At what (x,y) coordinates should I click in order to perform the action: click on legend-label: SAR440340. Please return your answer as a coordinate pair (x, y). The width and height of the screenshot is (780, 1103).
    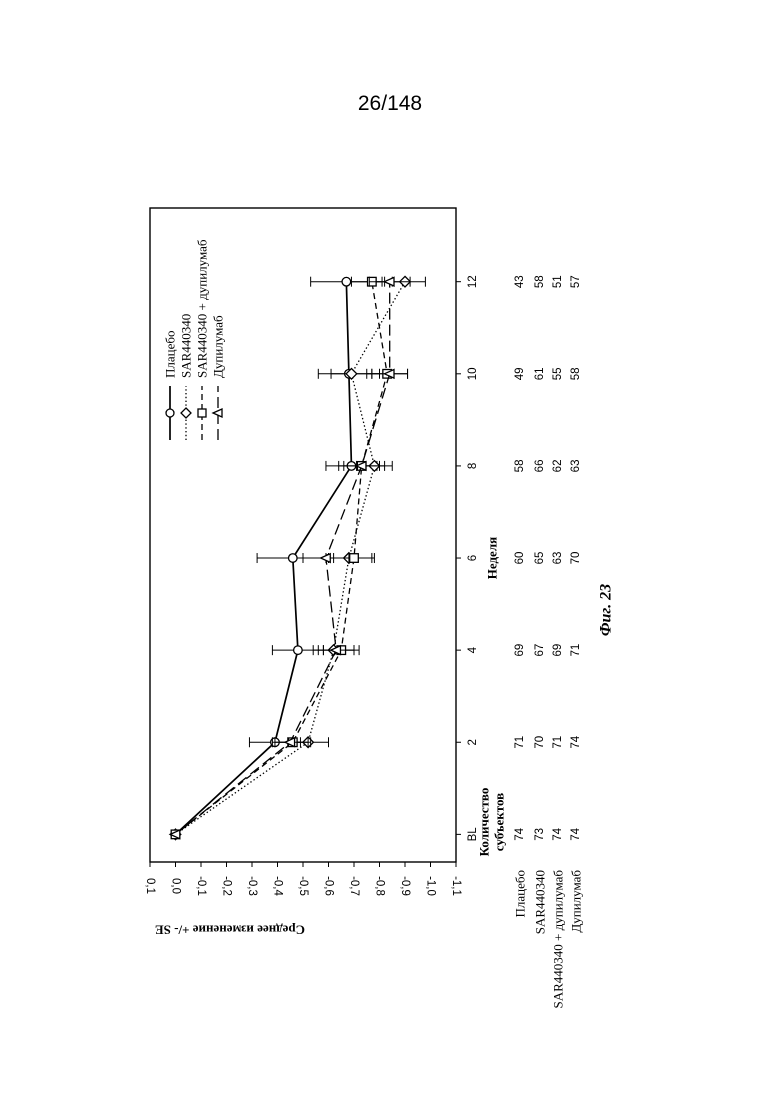
    Looking at the image, I should click on (186, 346).